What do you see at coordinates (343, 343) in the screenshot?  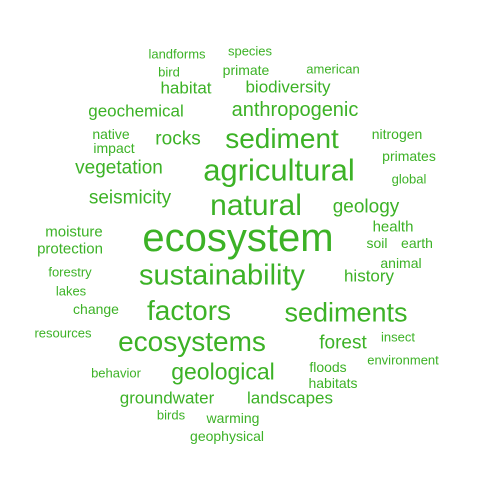 I see `word-forest: forest` at bounding box center [343, 343].